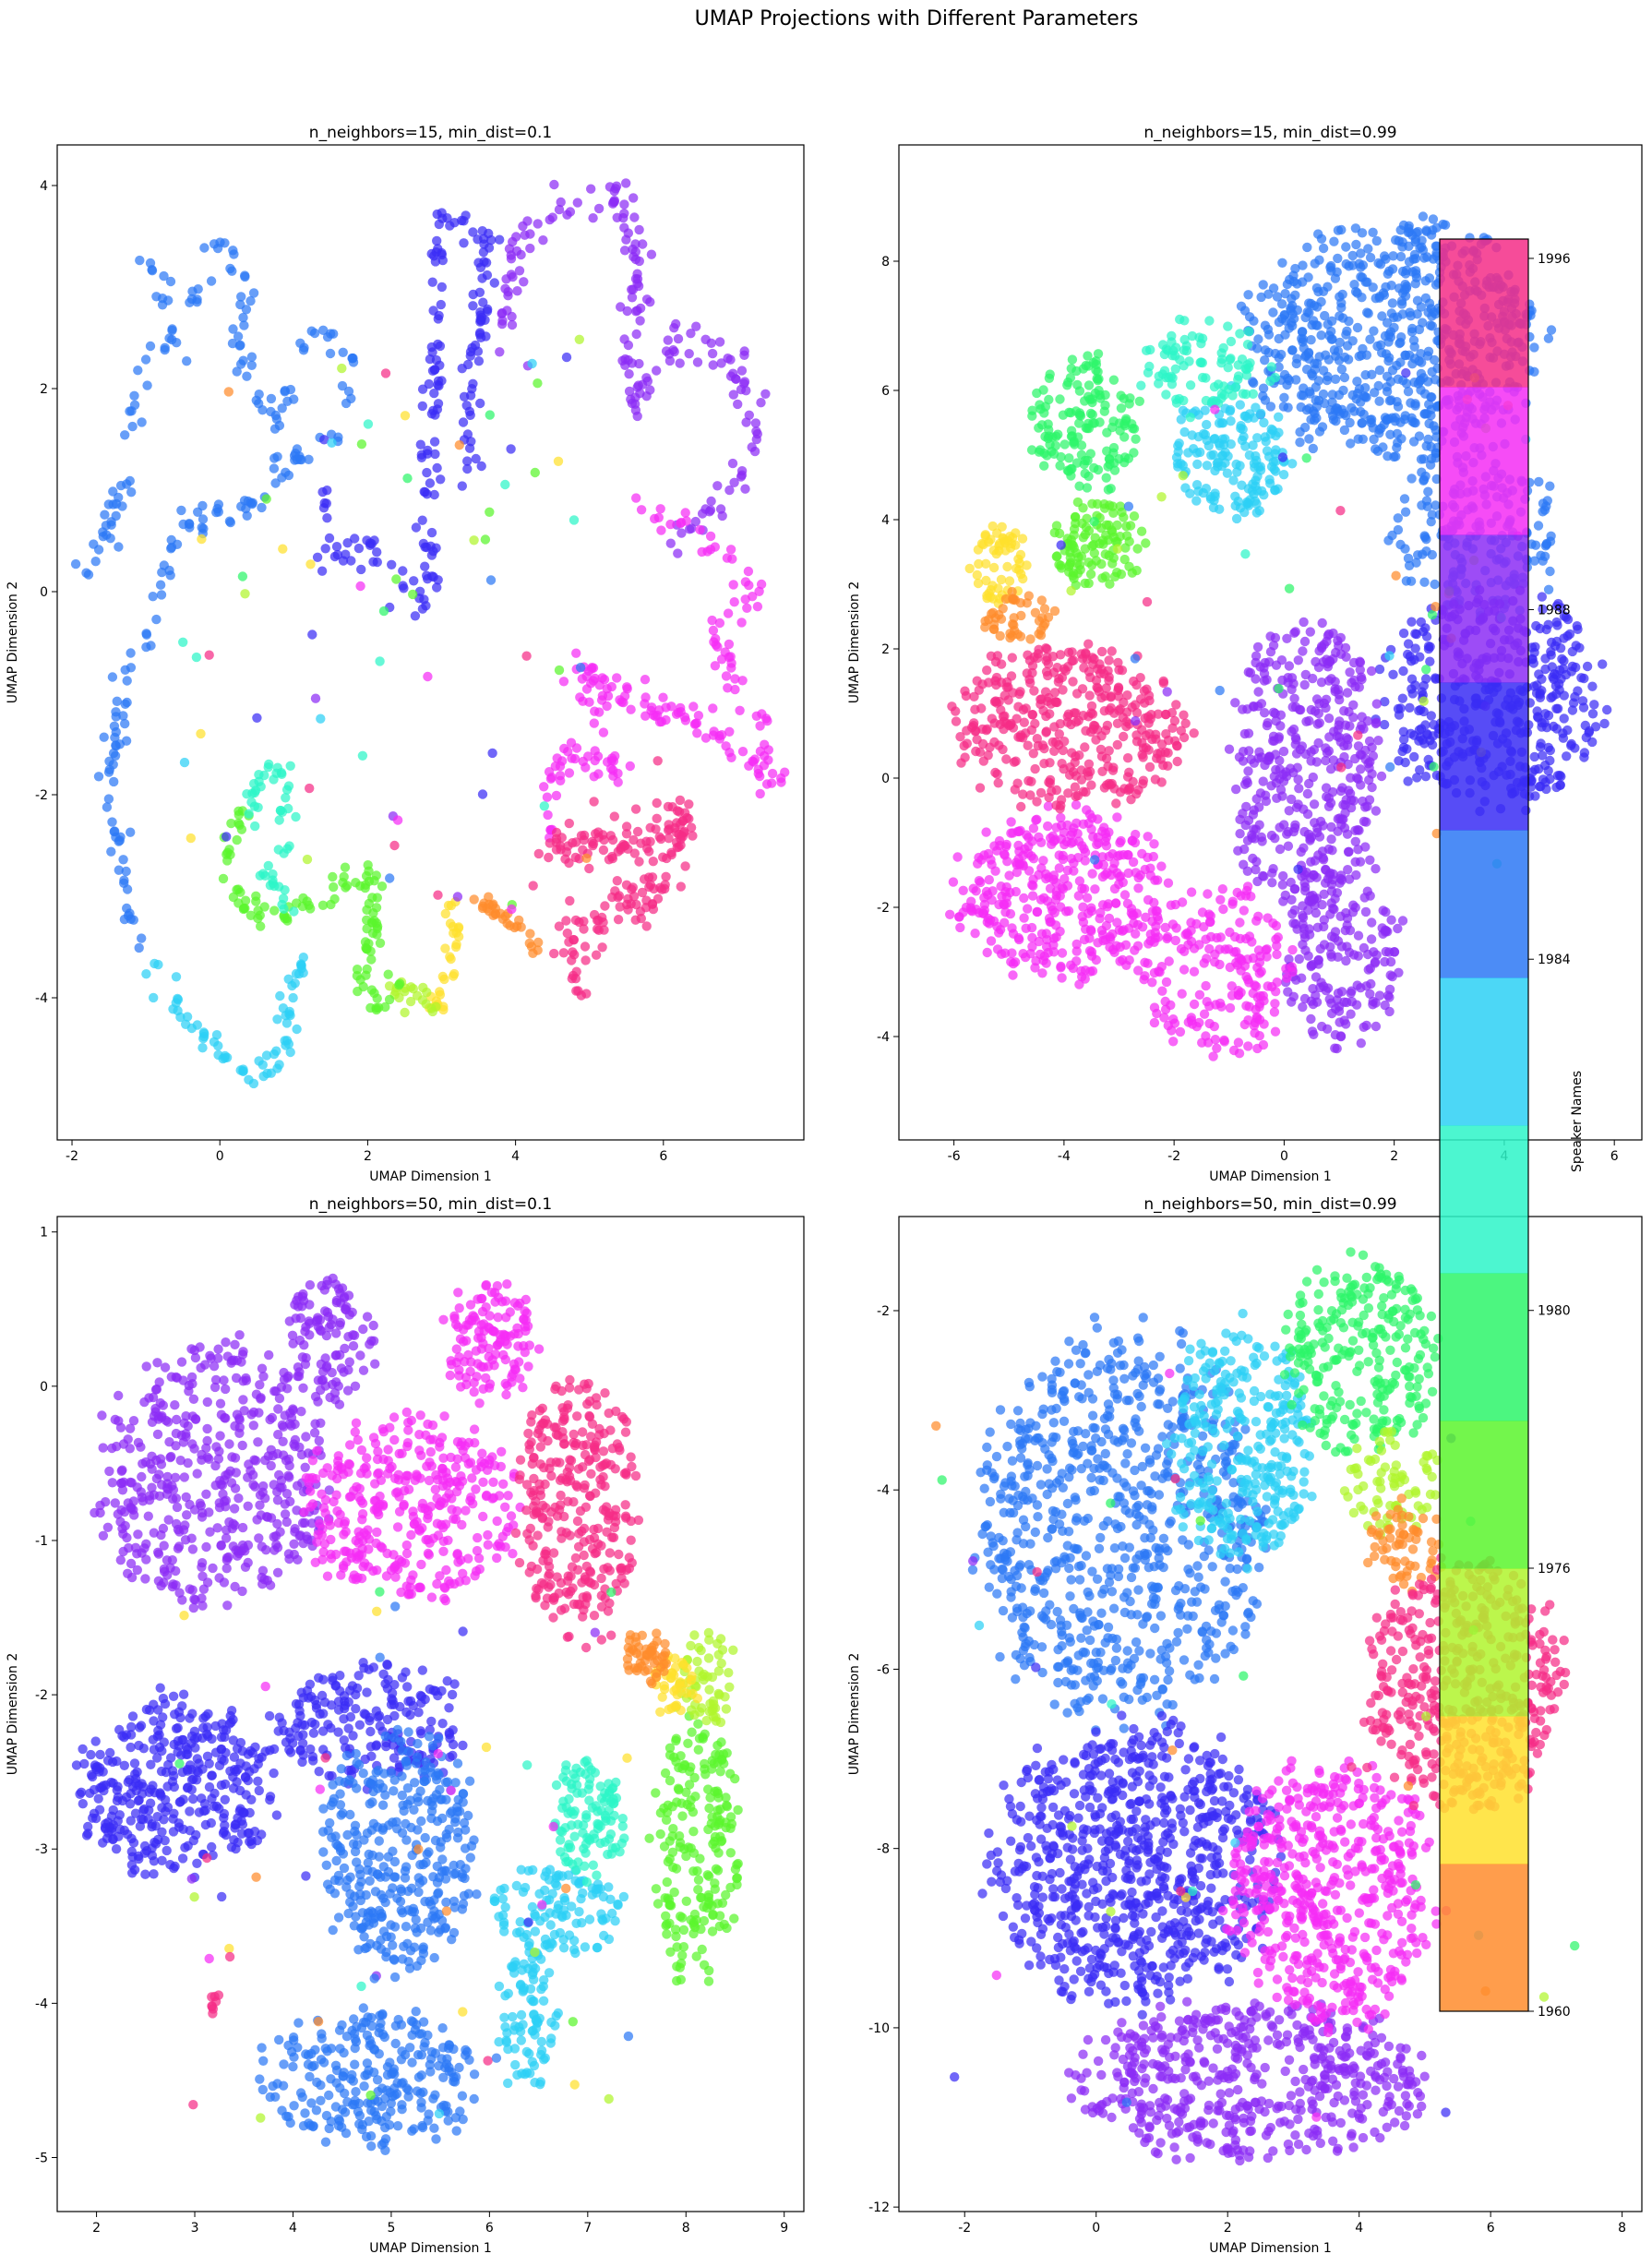  What do you see at coordinates (886, 649) in the screenshot?
I see `y-tick-label: 2` at bounding box center [886, 649].